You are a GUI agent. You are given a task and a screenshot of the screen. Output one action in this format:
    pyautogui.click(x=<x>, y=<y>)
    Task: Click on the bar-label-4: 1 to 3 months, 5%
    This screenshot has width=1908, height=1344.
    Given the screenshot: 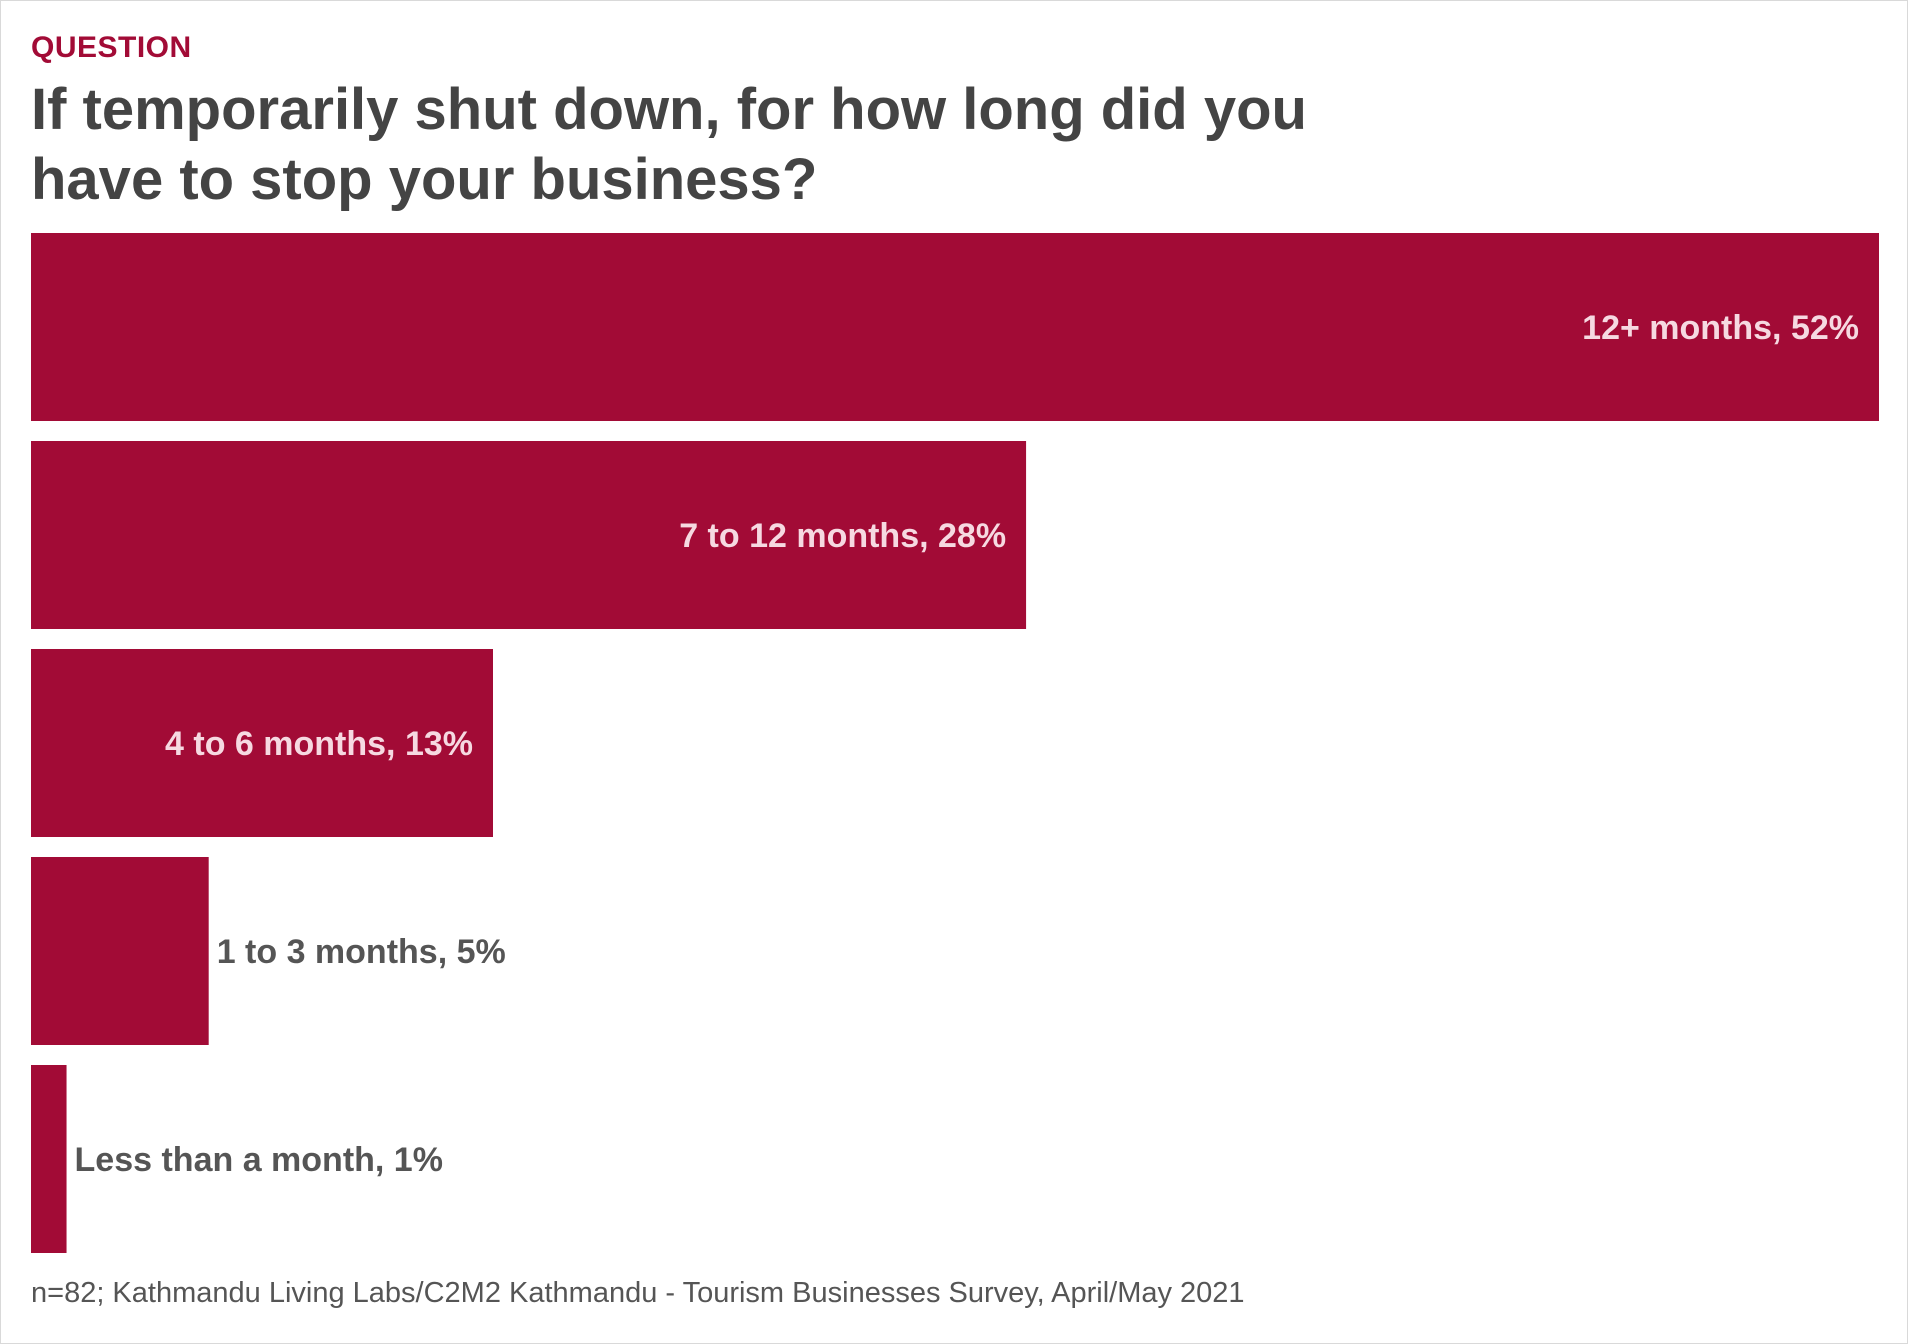 What is the action you would take?
    pyautogui.click(x=361, y=952)
    